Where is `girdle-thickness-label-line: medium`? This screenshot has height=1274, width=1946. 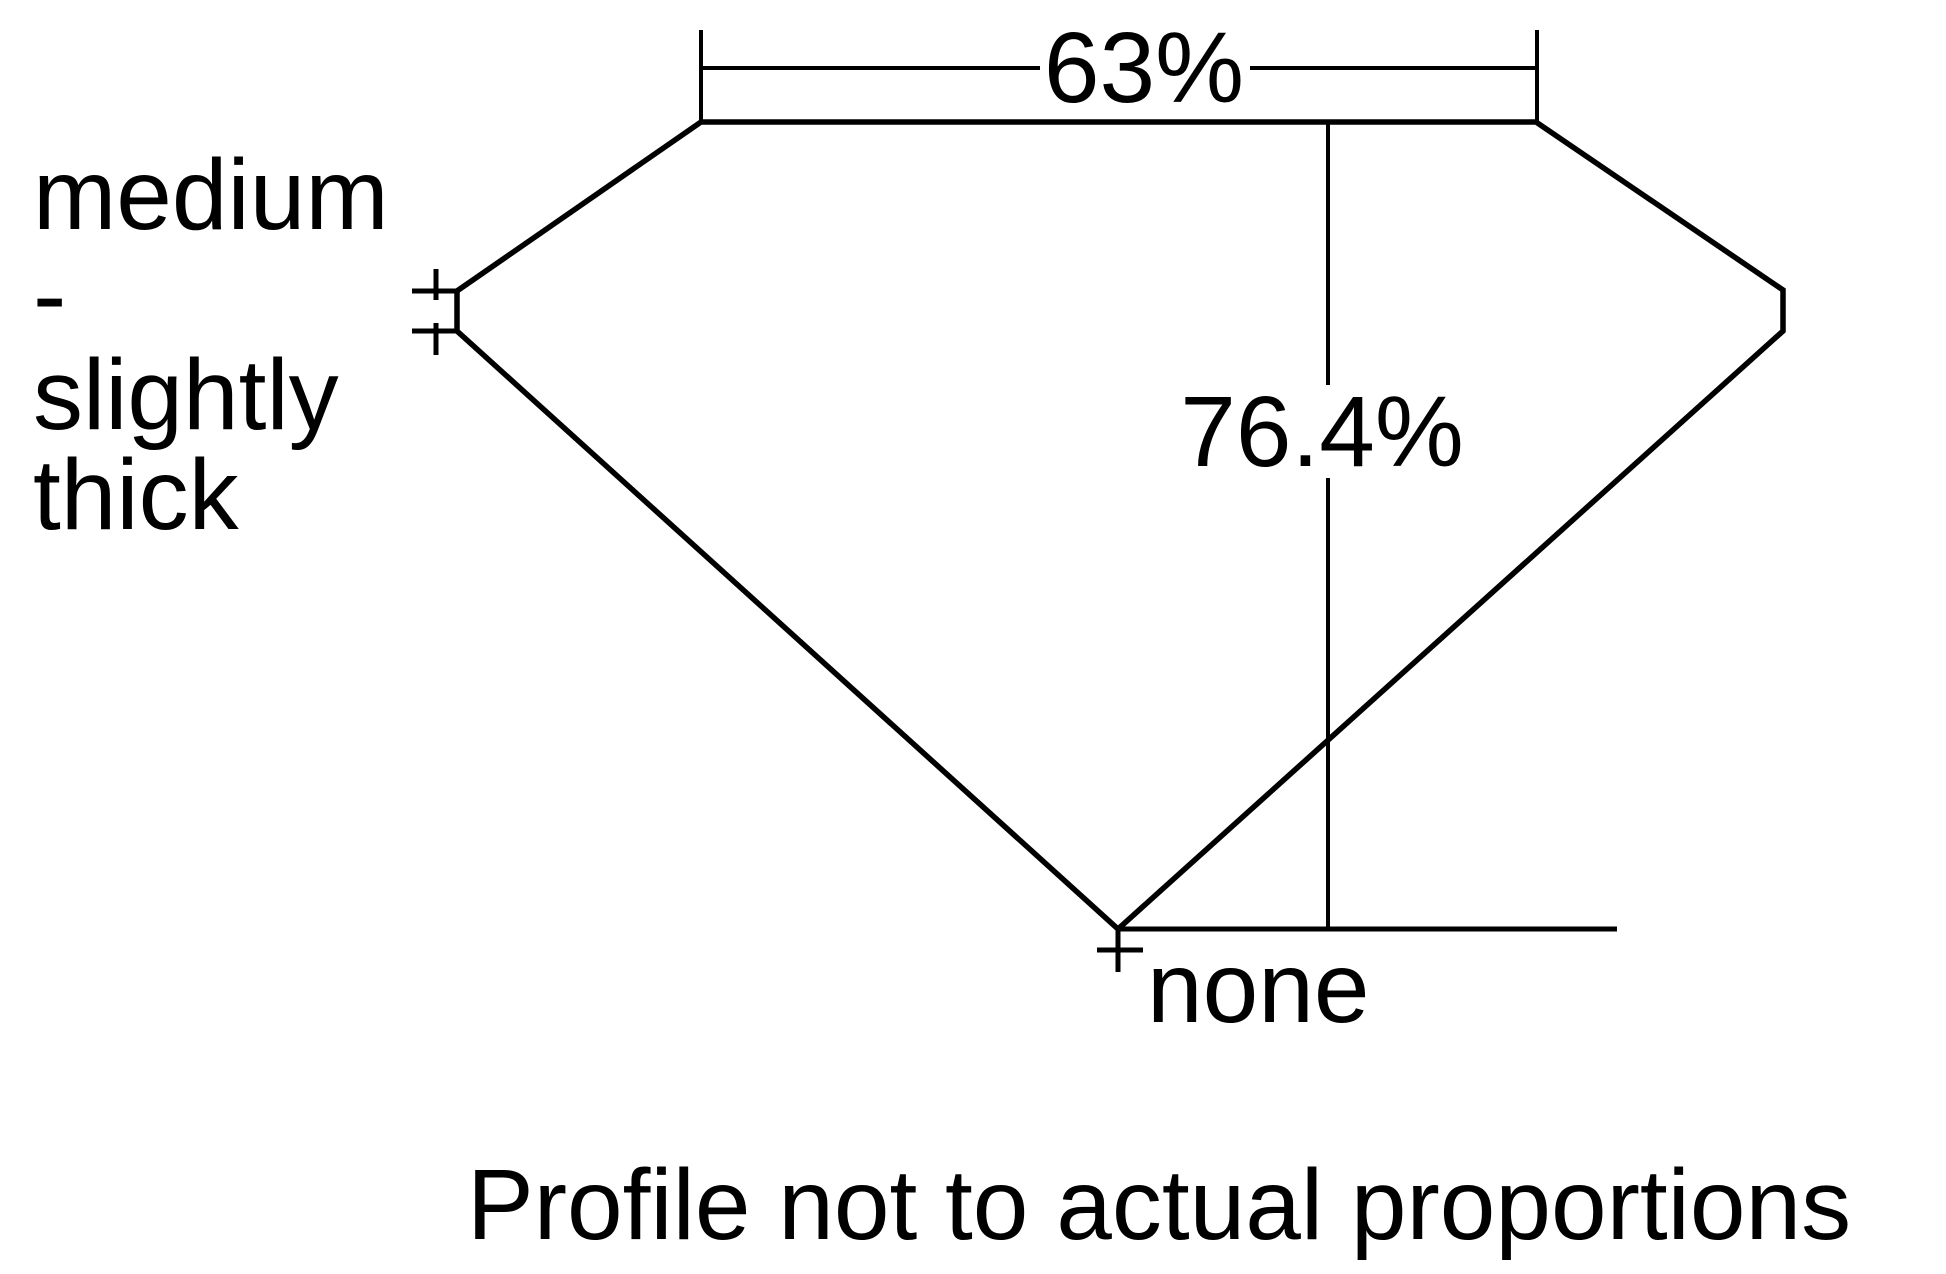 girdle-thickness-label-line: medium is located at coordinates (211, 195).